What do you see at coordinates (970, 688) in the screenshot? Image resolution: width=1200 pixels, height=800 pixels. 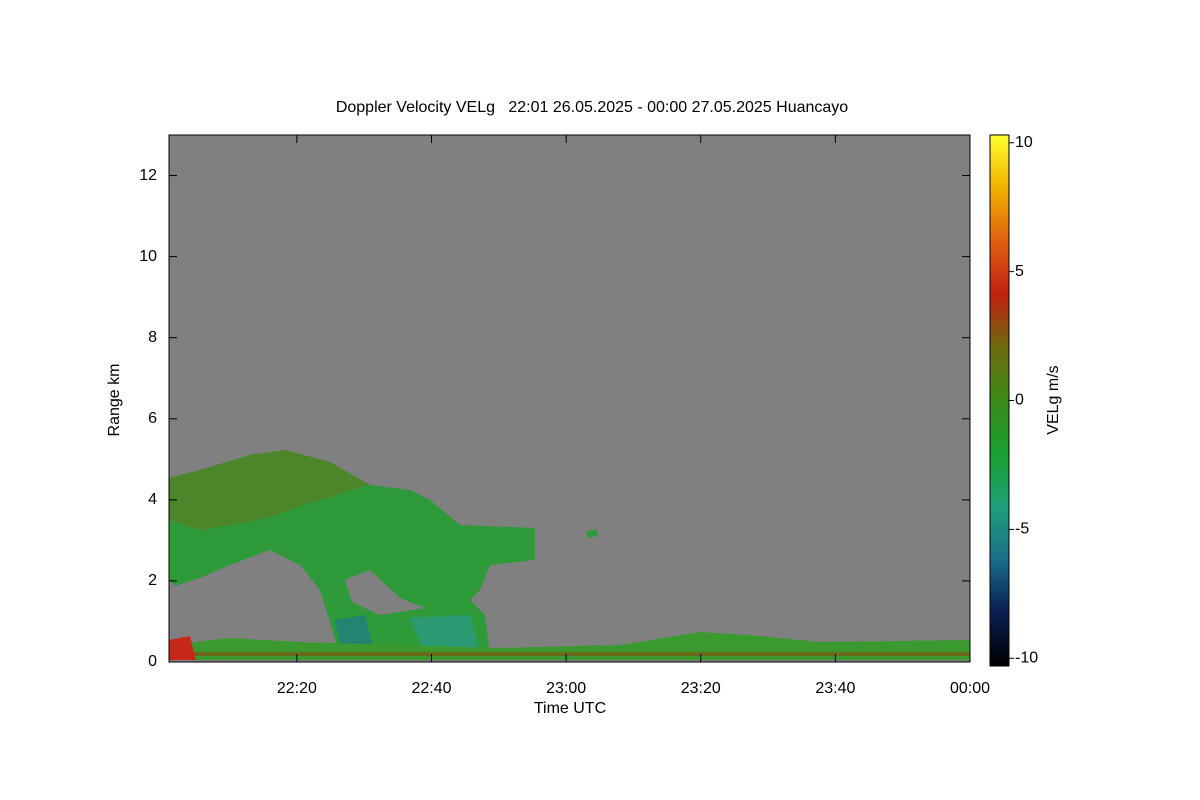 I see `x-tick-label: 00:00` at bounding box center [970, 688].